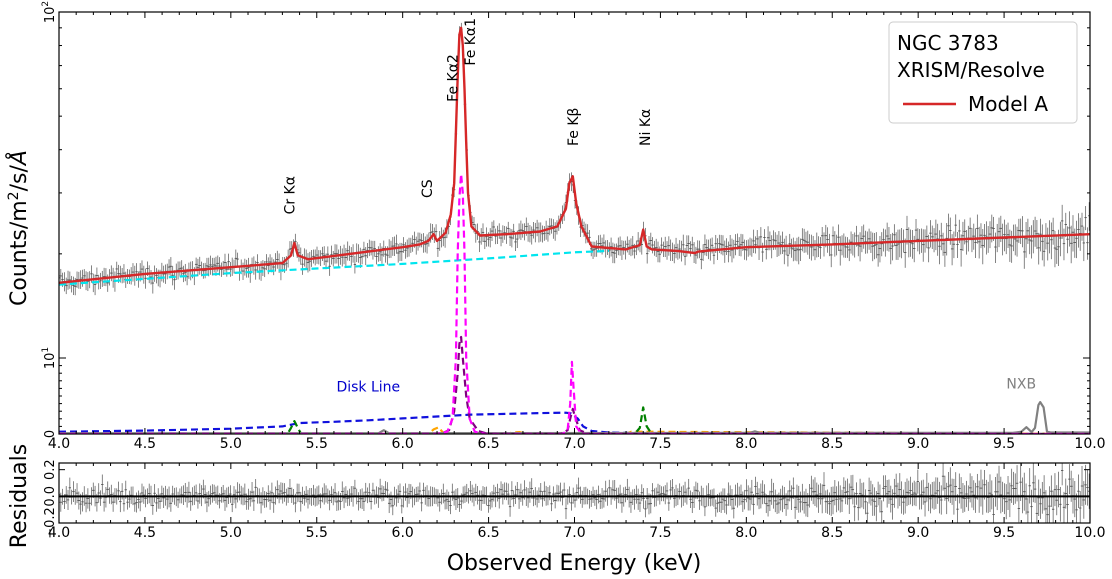  I want to click on annotation: CS, so click(428, 188).